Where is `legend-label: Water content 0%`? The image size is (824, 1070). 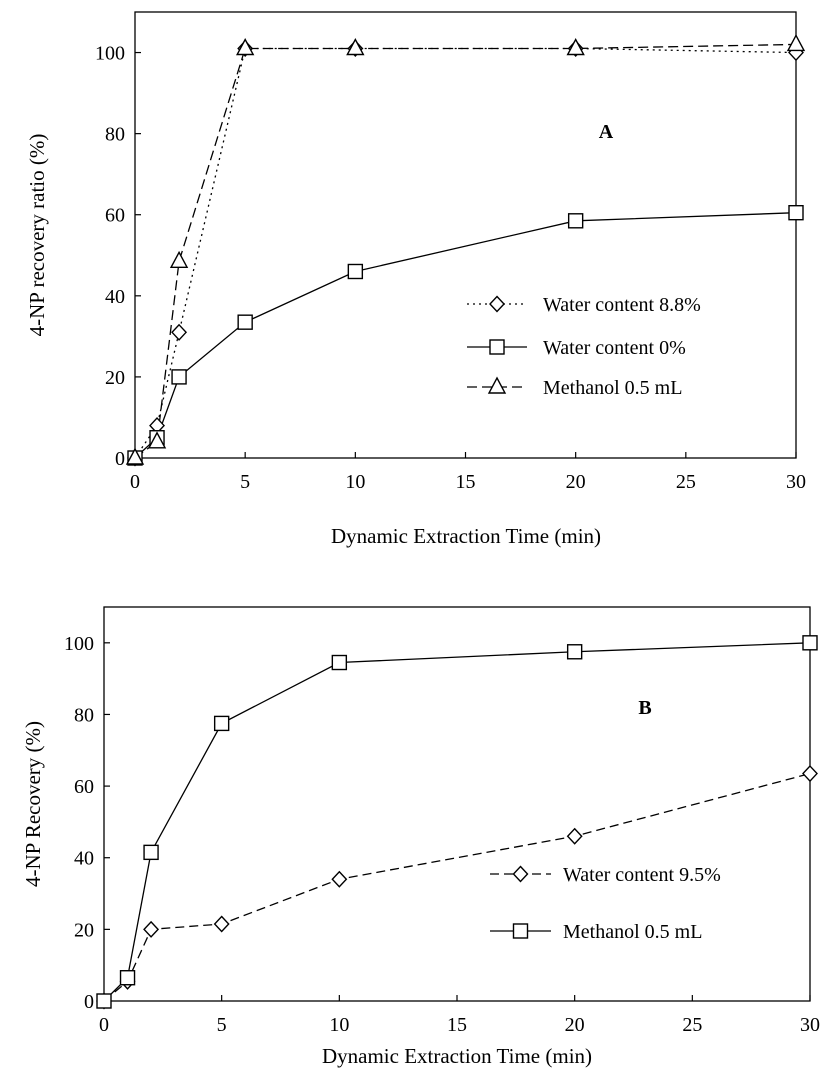 legend-label: Water content 0% is located at coordinates (614, 348).